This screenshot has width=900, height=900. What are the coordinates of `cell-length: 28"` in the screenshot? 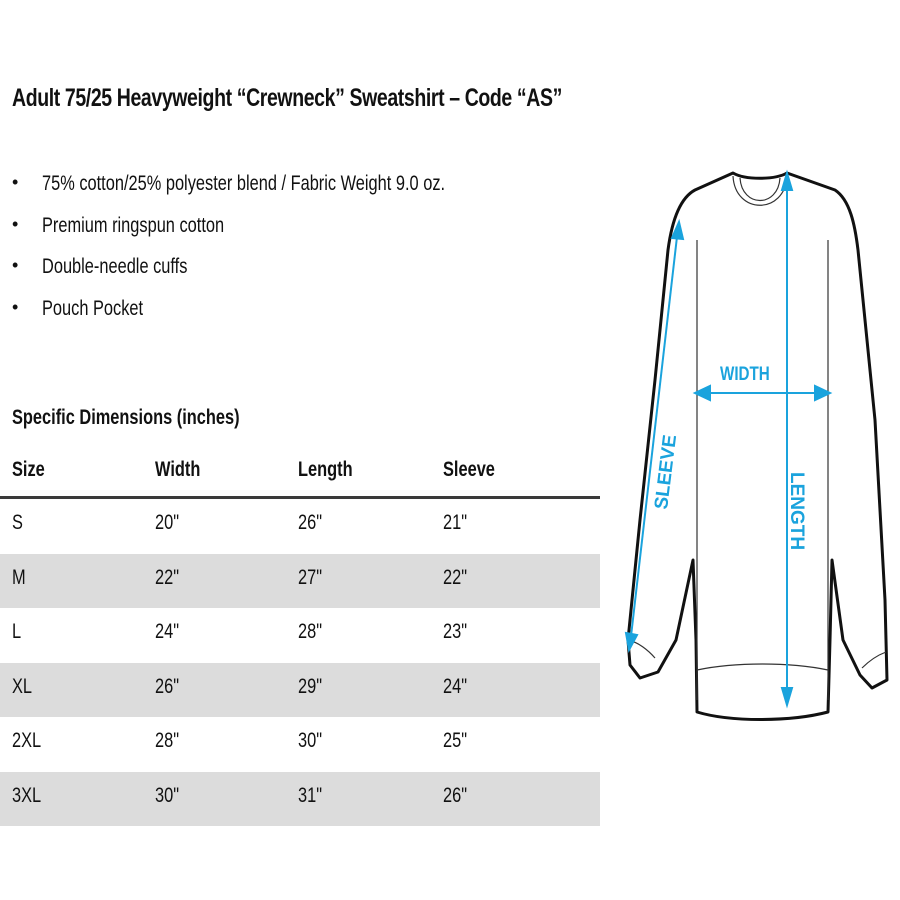 It's located at (310, 631).